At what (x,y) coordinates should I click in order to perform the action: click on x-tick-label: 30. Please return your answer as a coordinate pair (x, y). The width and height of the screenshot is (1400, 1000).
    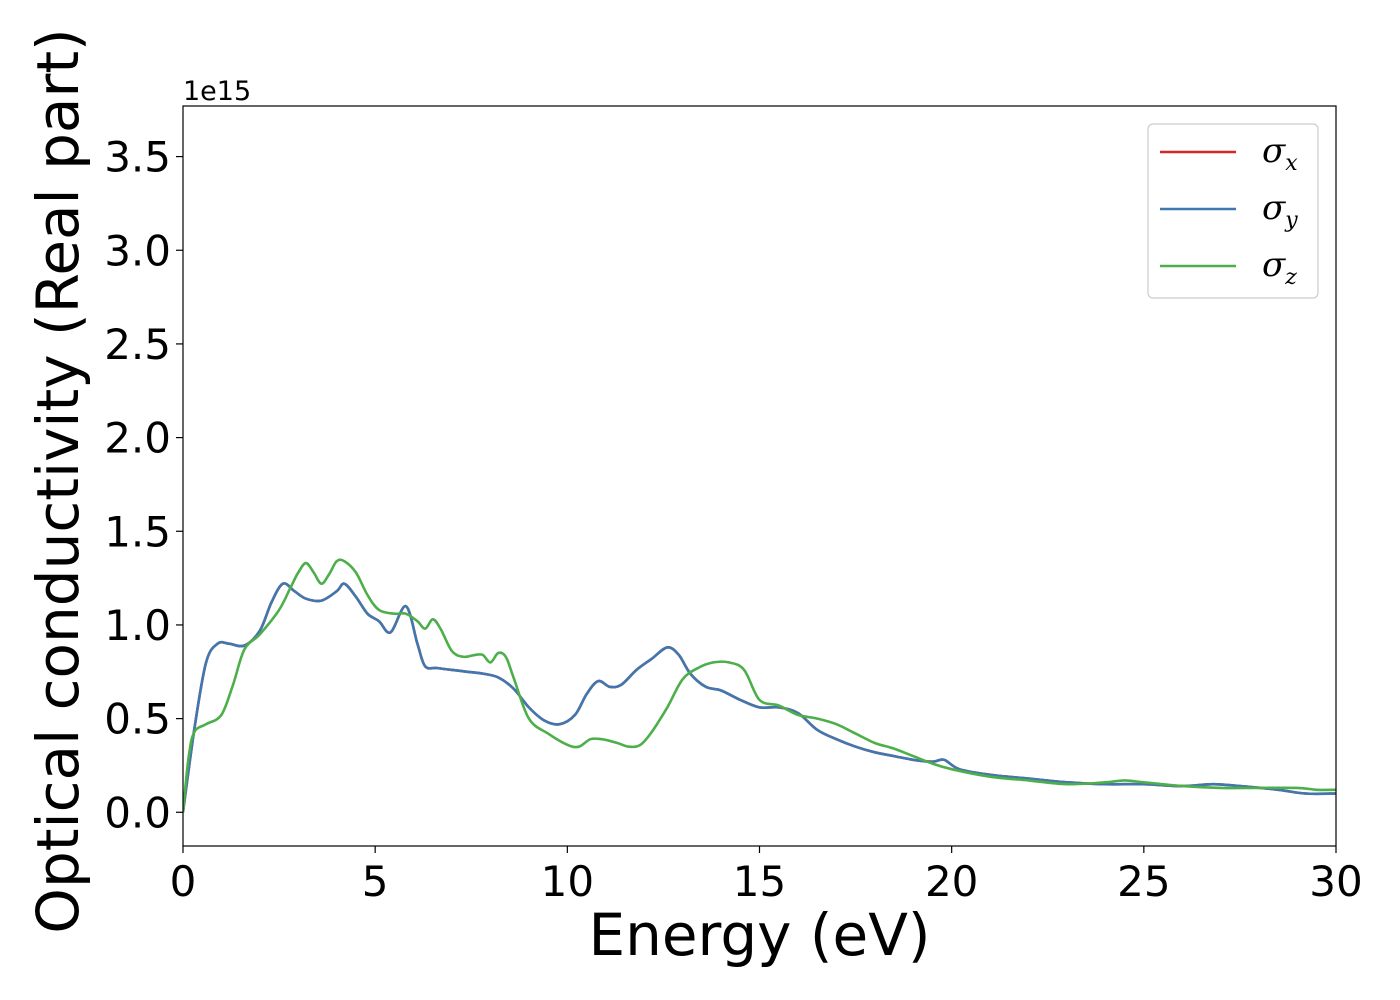
    Looking at the image, I should click on (1335, 881).